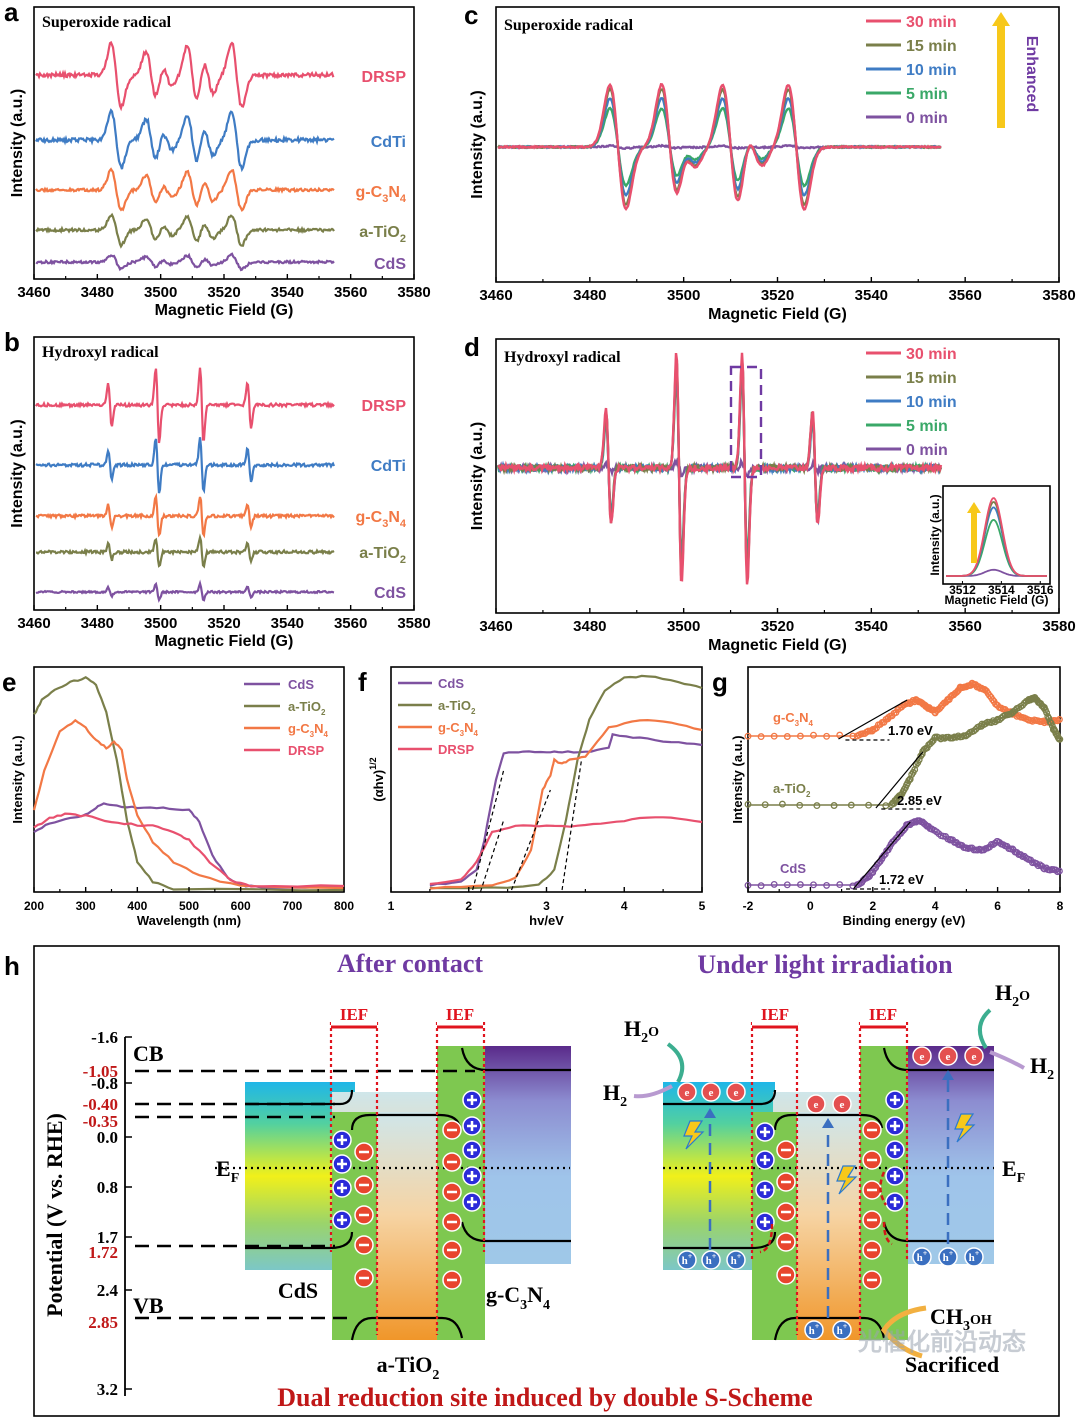  Describe the element at coordinates (1013, 1171) in the screenshot. I see `fermi-label-right: EF` at that location.